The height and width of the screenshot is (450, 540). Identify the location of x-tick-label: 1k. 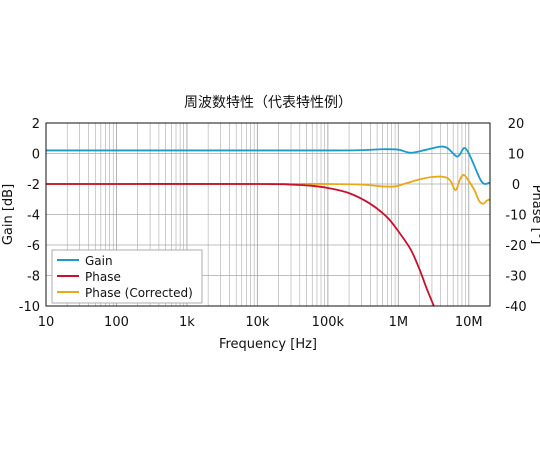
(187, 322).